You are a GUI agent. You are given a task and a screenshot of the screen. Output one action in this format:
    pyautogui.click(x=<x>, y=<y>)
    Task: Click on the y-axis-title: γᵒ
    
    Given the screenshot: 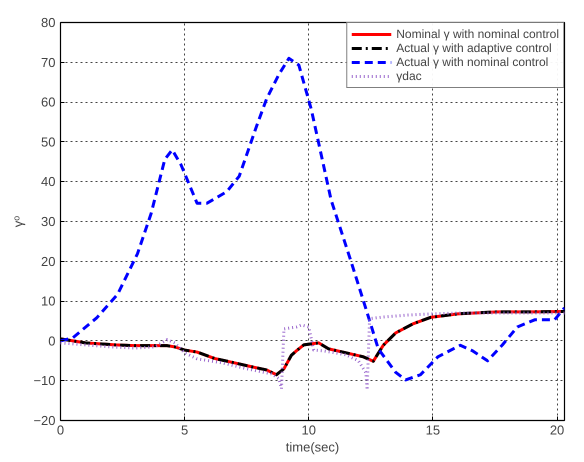 What is the action you would take?
    pyautogui.click(x=18, y=222)
    